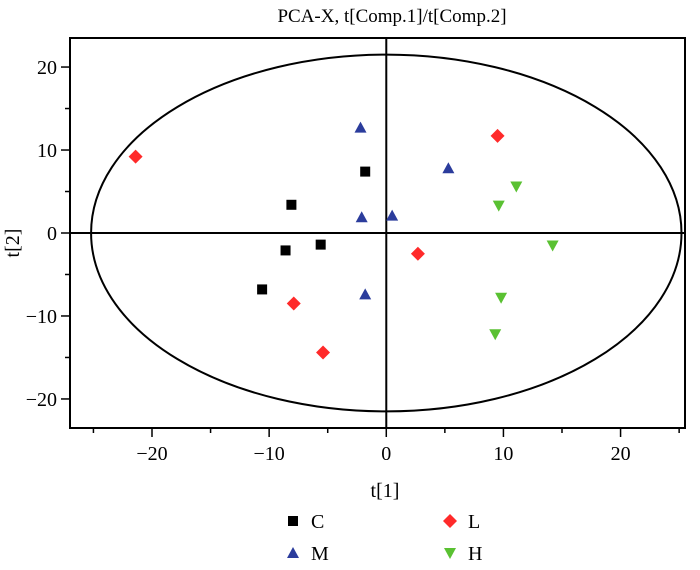  Describe the element at coordinates (47, 68) in the screenshot. I see `y-tick-label: 20` at that location.